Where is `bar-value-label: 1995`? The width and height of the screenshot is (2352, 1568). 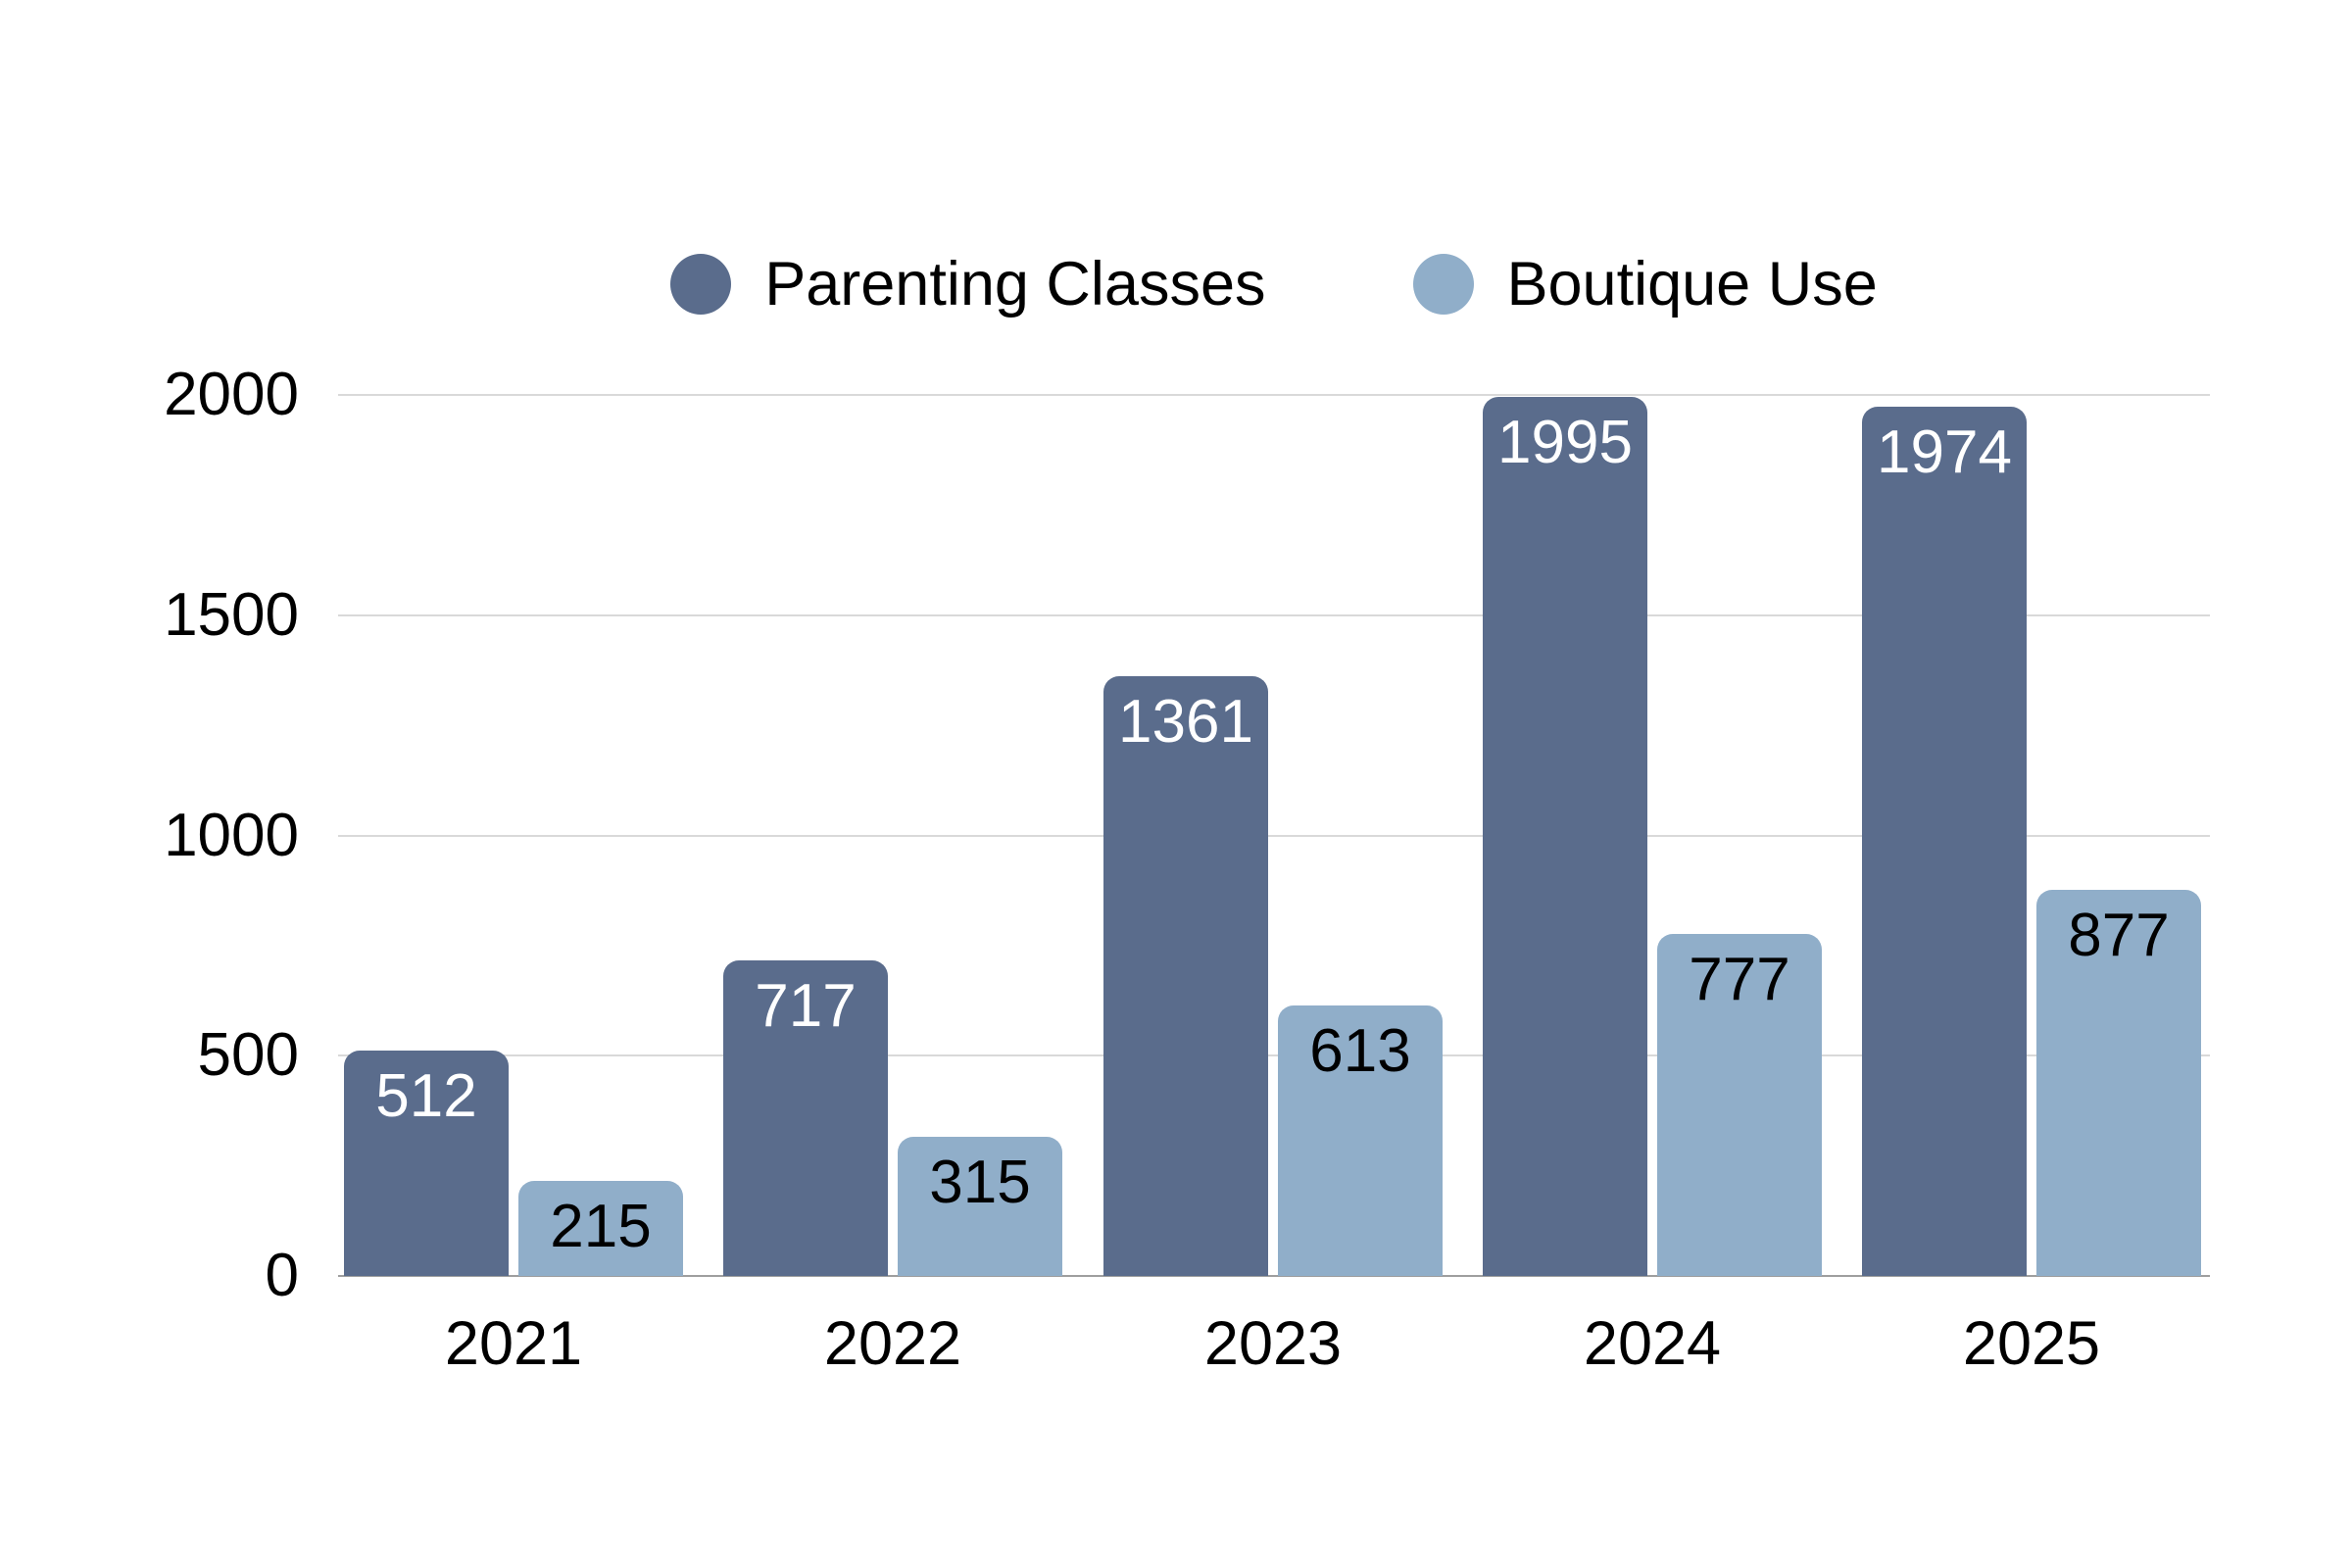 bar-value-label: 1995 is located at coordinates (1565, 442).